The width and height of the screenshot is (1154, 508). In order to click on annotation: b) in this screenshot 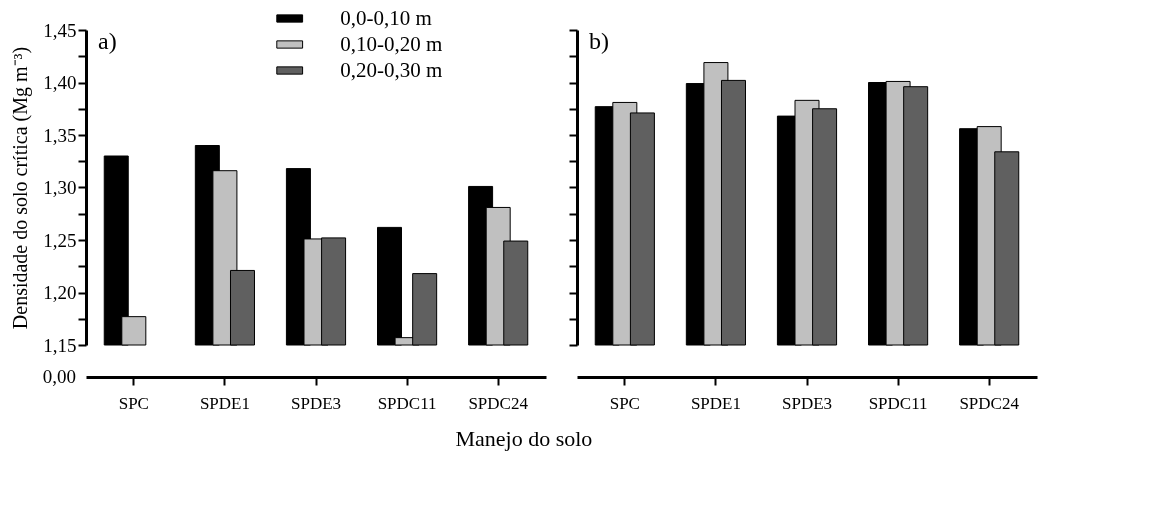, I will do `click(599, 41)`.